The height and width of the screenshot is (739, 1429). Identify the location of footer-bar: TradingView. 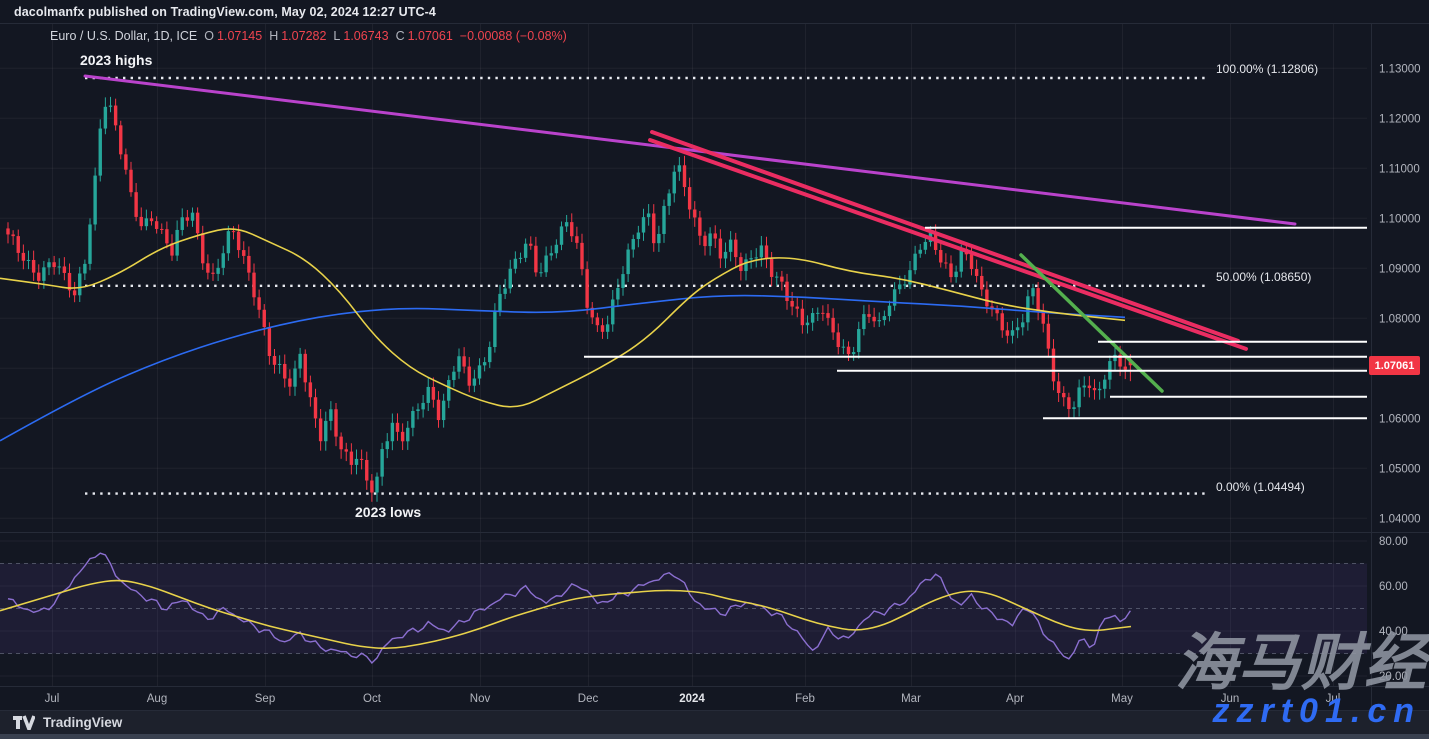
(714, 722).